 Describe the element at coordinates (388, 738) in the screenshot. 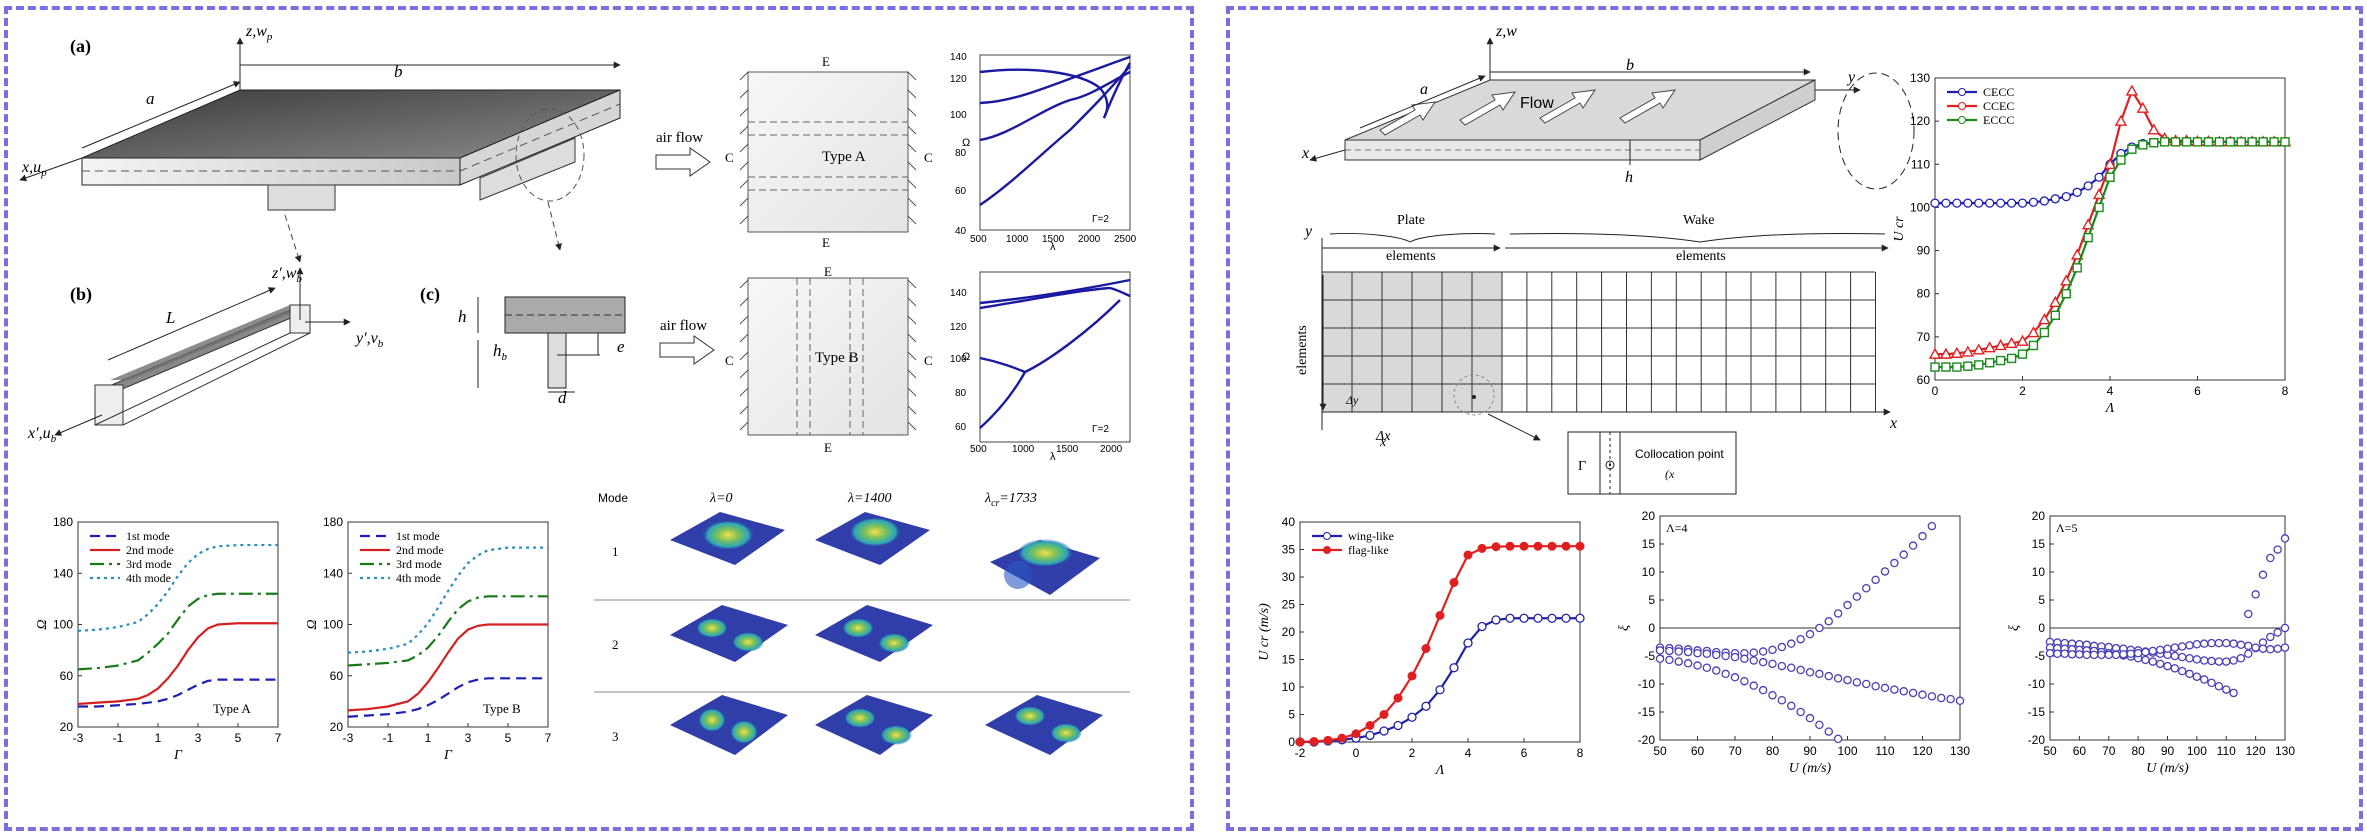

I see `chart-type-b-xtick-label: -1` at that location.